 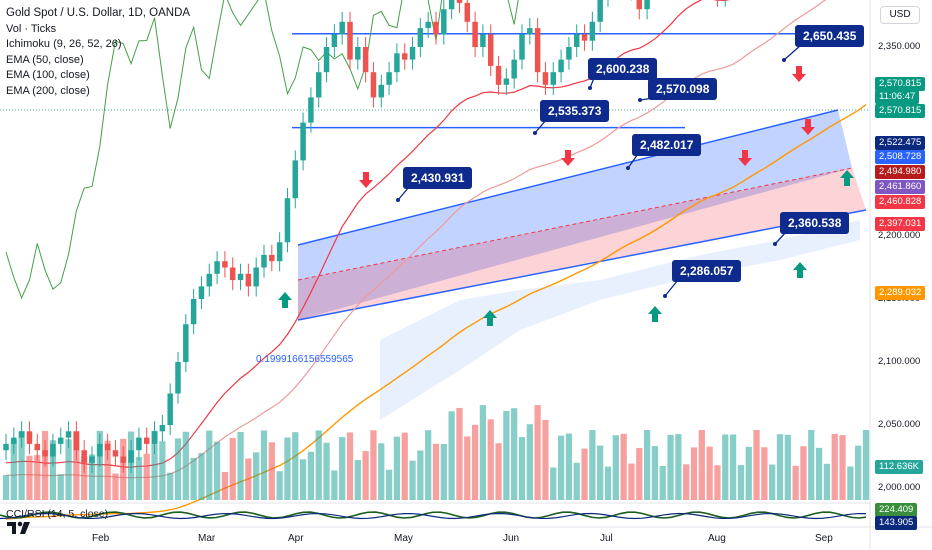 What do you see at coordinates (667, 145) in the screenshot?
I see `level-callout: 2,482.017` at bounding box center [667, 145].